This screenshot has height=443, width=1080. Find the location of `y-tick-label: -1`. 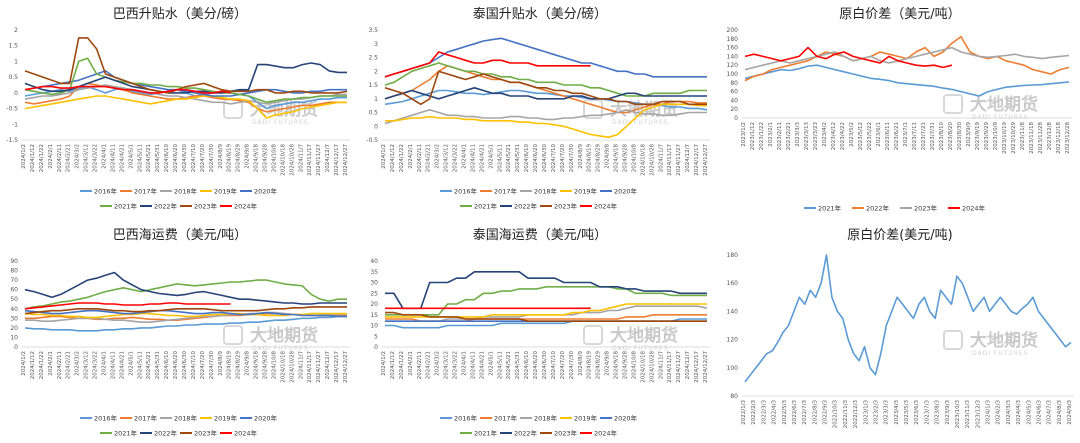

y-tick-label: -1 is located at coordinates (15, 124).